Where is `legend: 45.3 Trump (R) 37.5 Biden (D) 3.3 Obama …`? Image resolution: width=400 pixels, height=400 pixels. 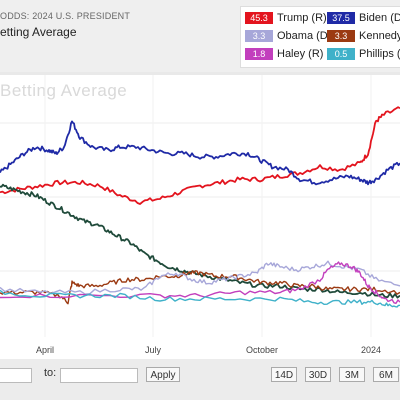
legend: 45.3 Trump (R) 37.5 Biden (D) 3.3 Obama … is located at coordinates (320, 37).